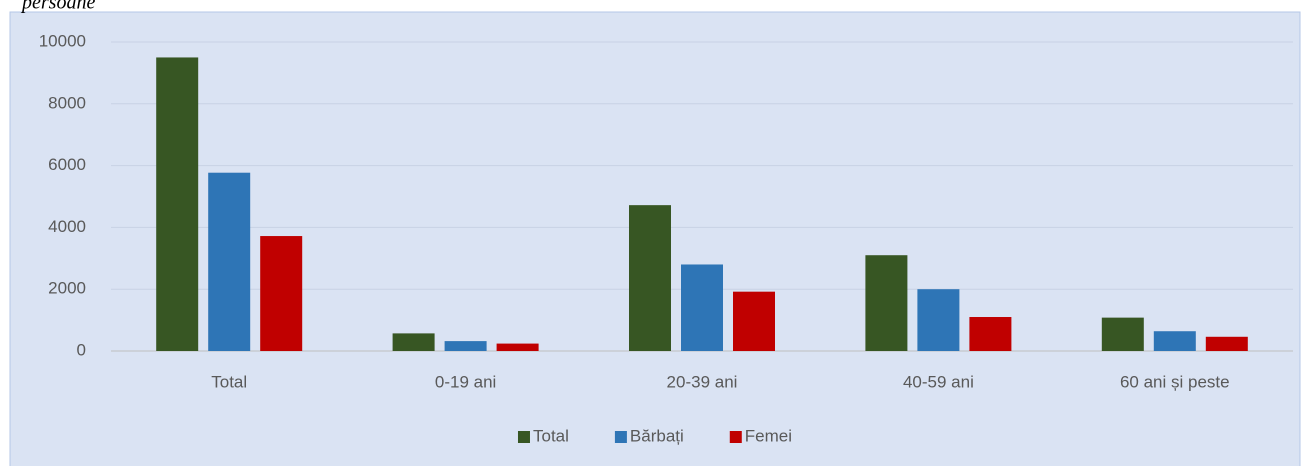 This screenshot has width=1305, height=466. I want to click on x-tick-label: 0-19 ani, so click(465, 381).